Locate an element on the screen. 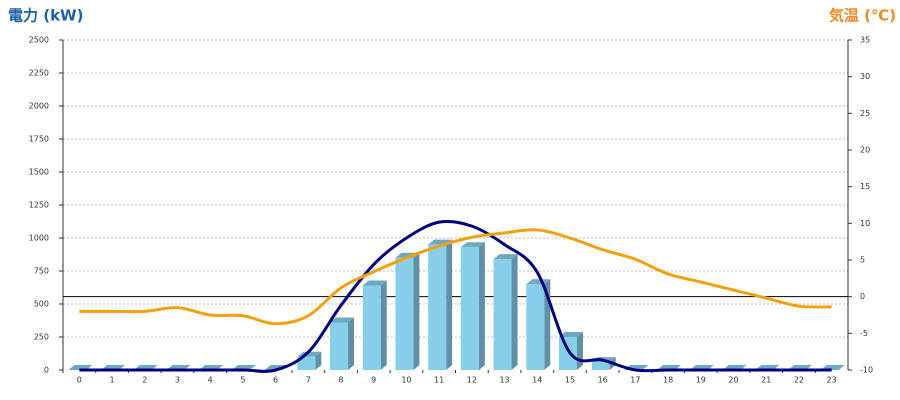 The image size is (900, 400). x-tick-label: 0 is located at coordinates (79, 380).